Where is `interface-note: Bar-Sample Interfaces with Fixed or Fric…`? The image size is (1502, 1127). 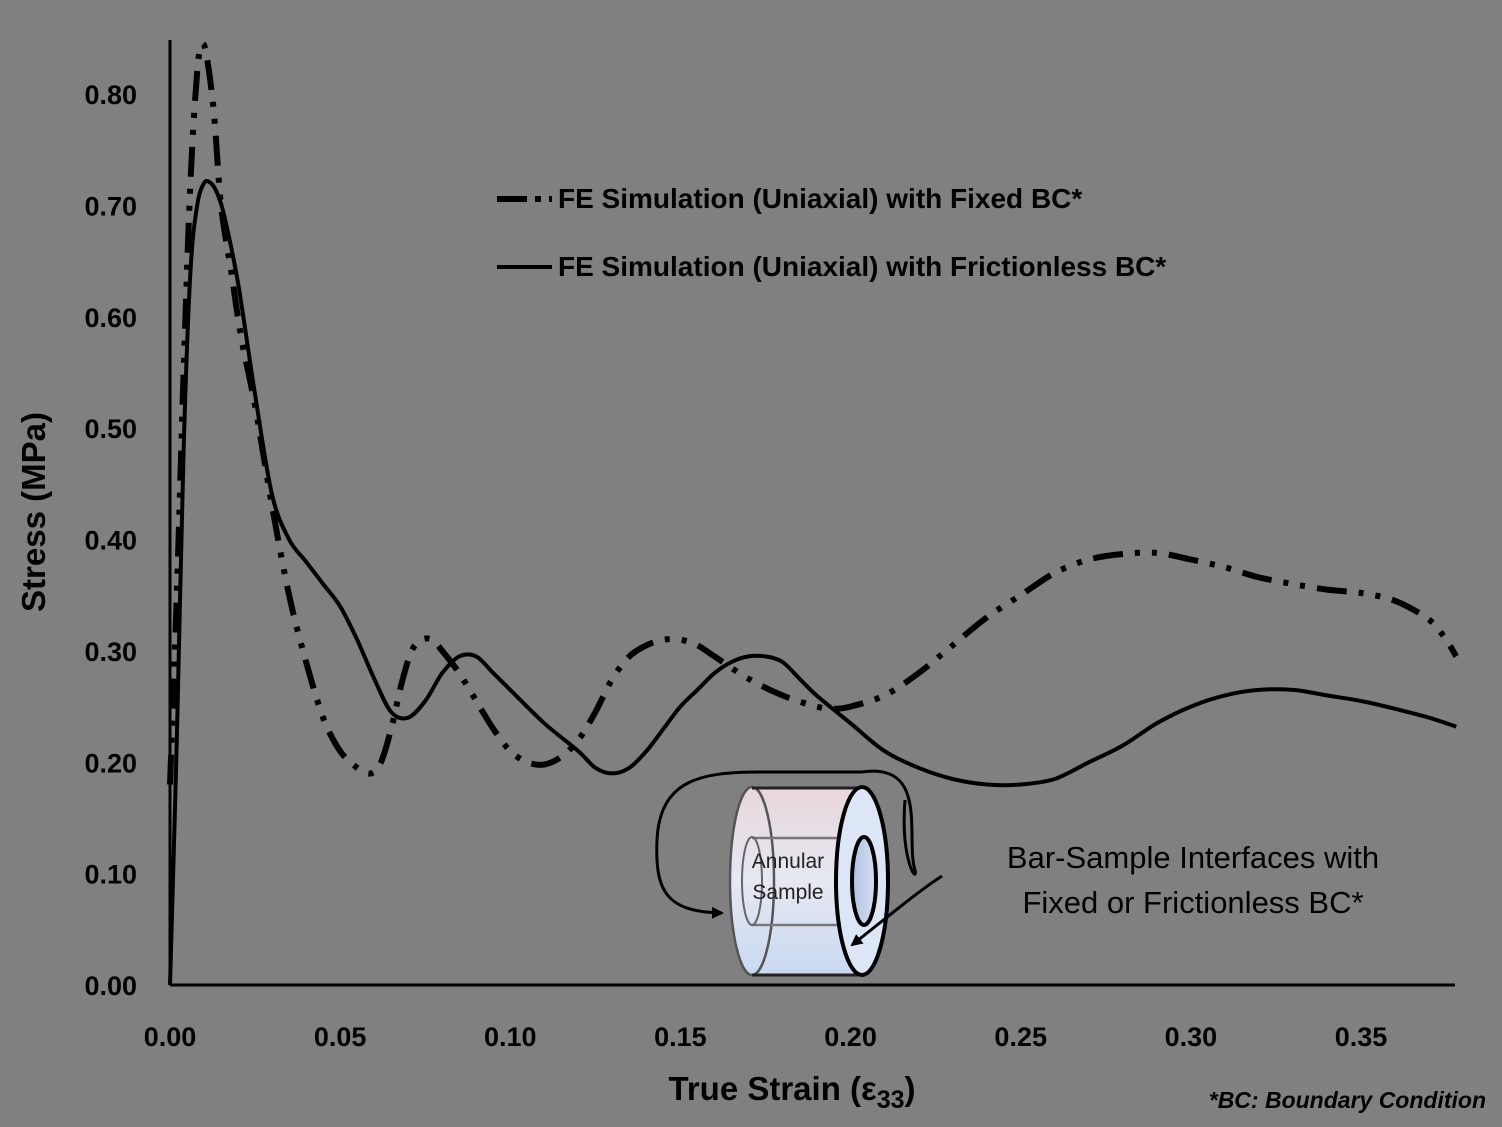
interface-note: Bar-Sample Interfaces with Fixed or Fric… is located at coordinates (1193, 880).